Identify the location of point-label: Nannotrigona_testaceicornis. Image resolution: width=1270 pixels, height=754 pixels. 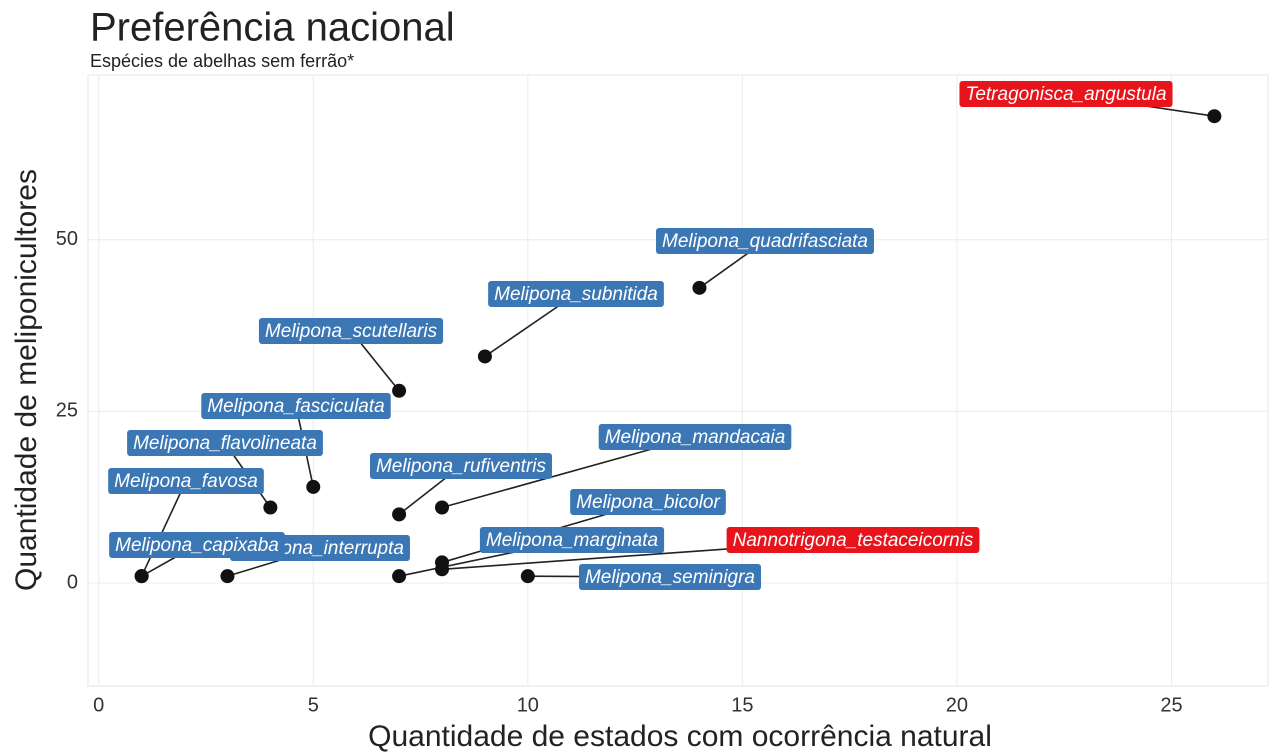
(853, 540).